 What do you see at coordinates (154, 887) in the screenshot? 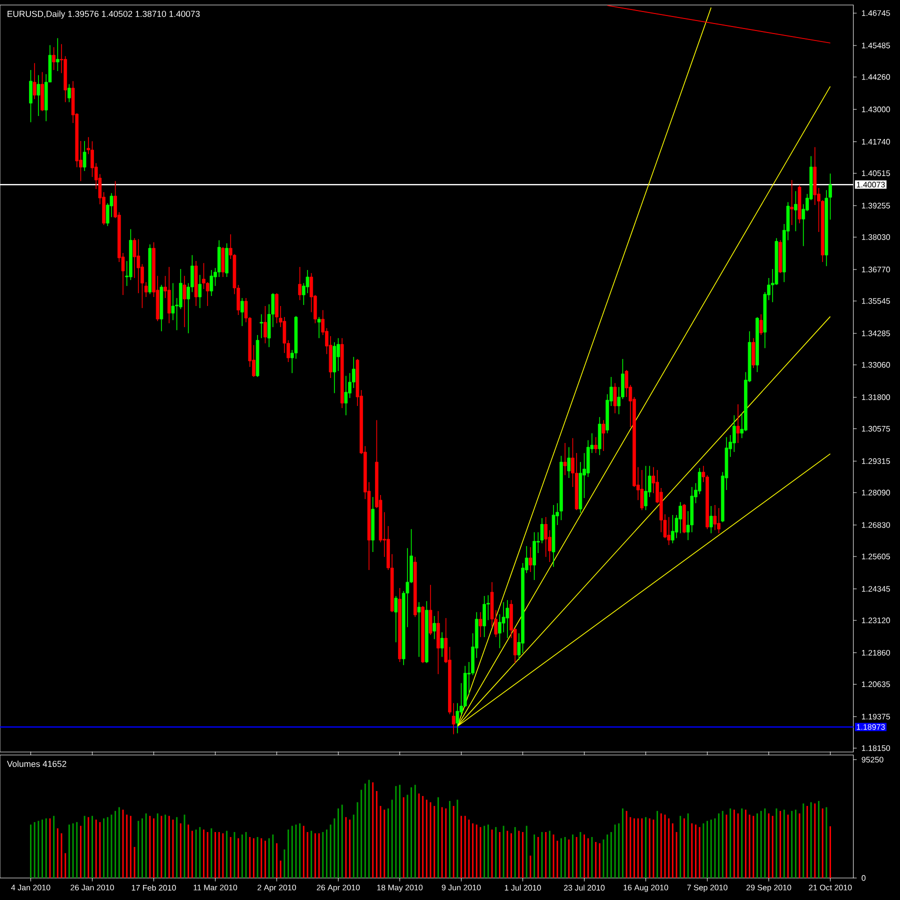
I see `x-tick-label: 17 Feb 2010` at bounding box center [154, 887].